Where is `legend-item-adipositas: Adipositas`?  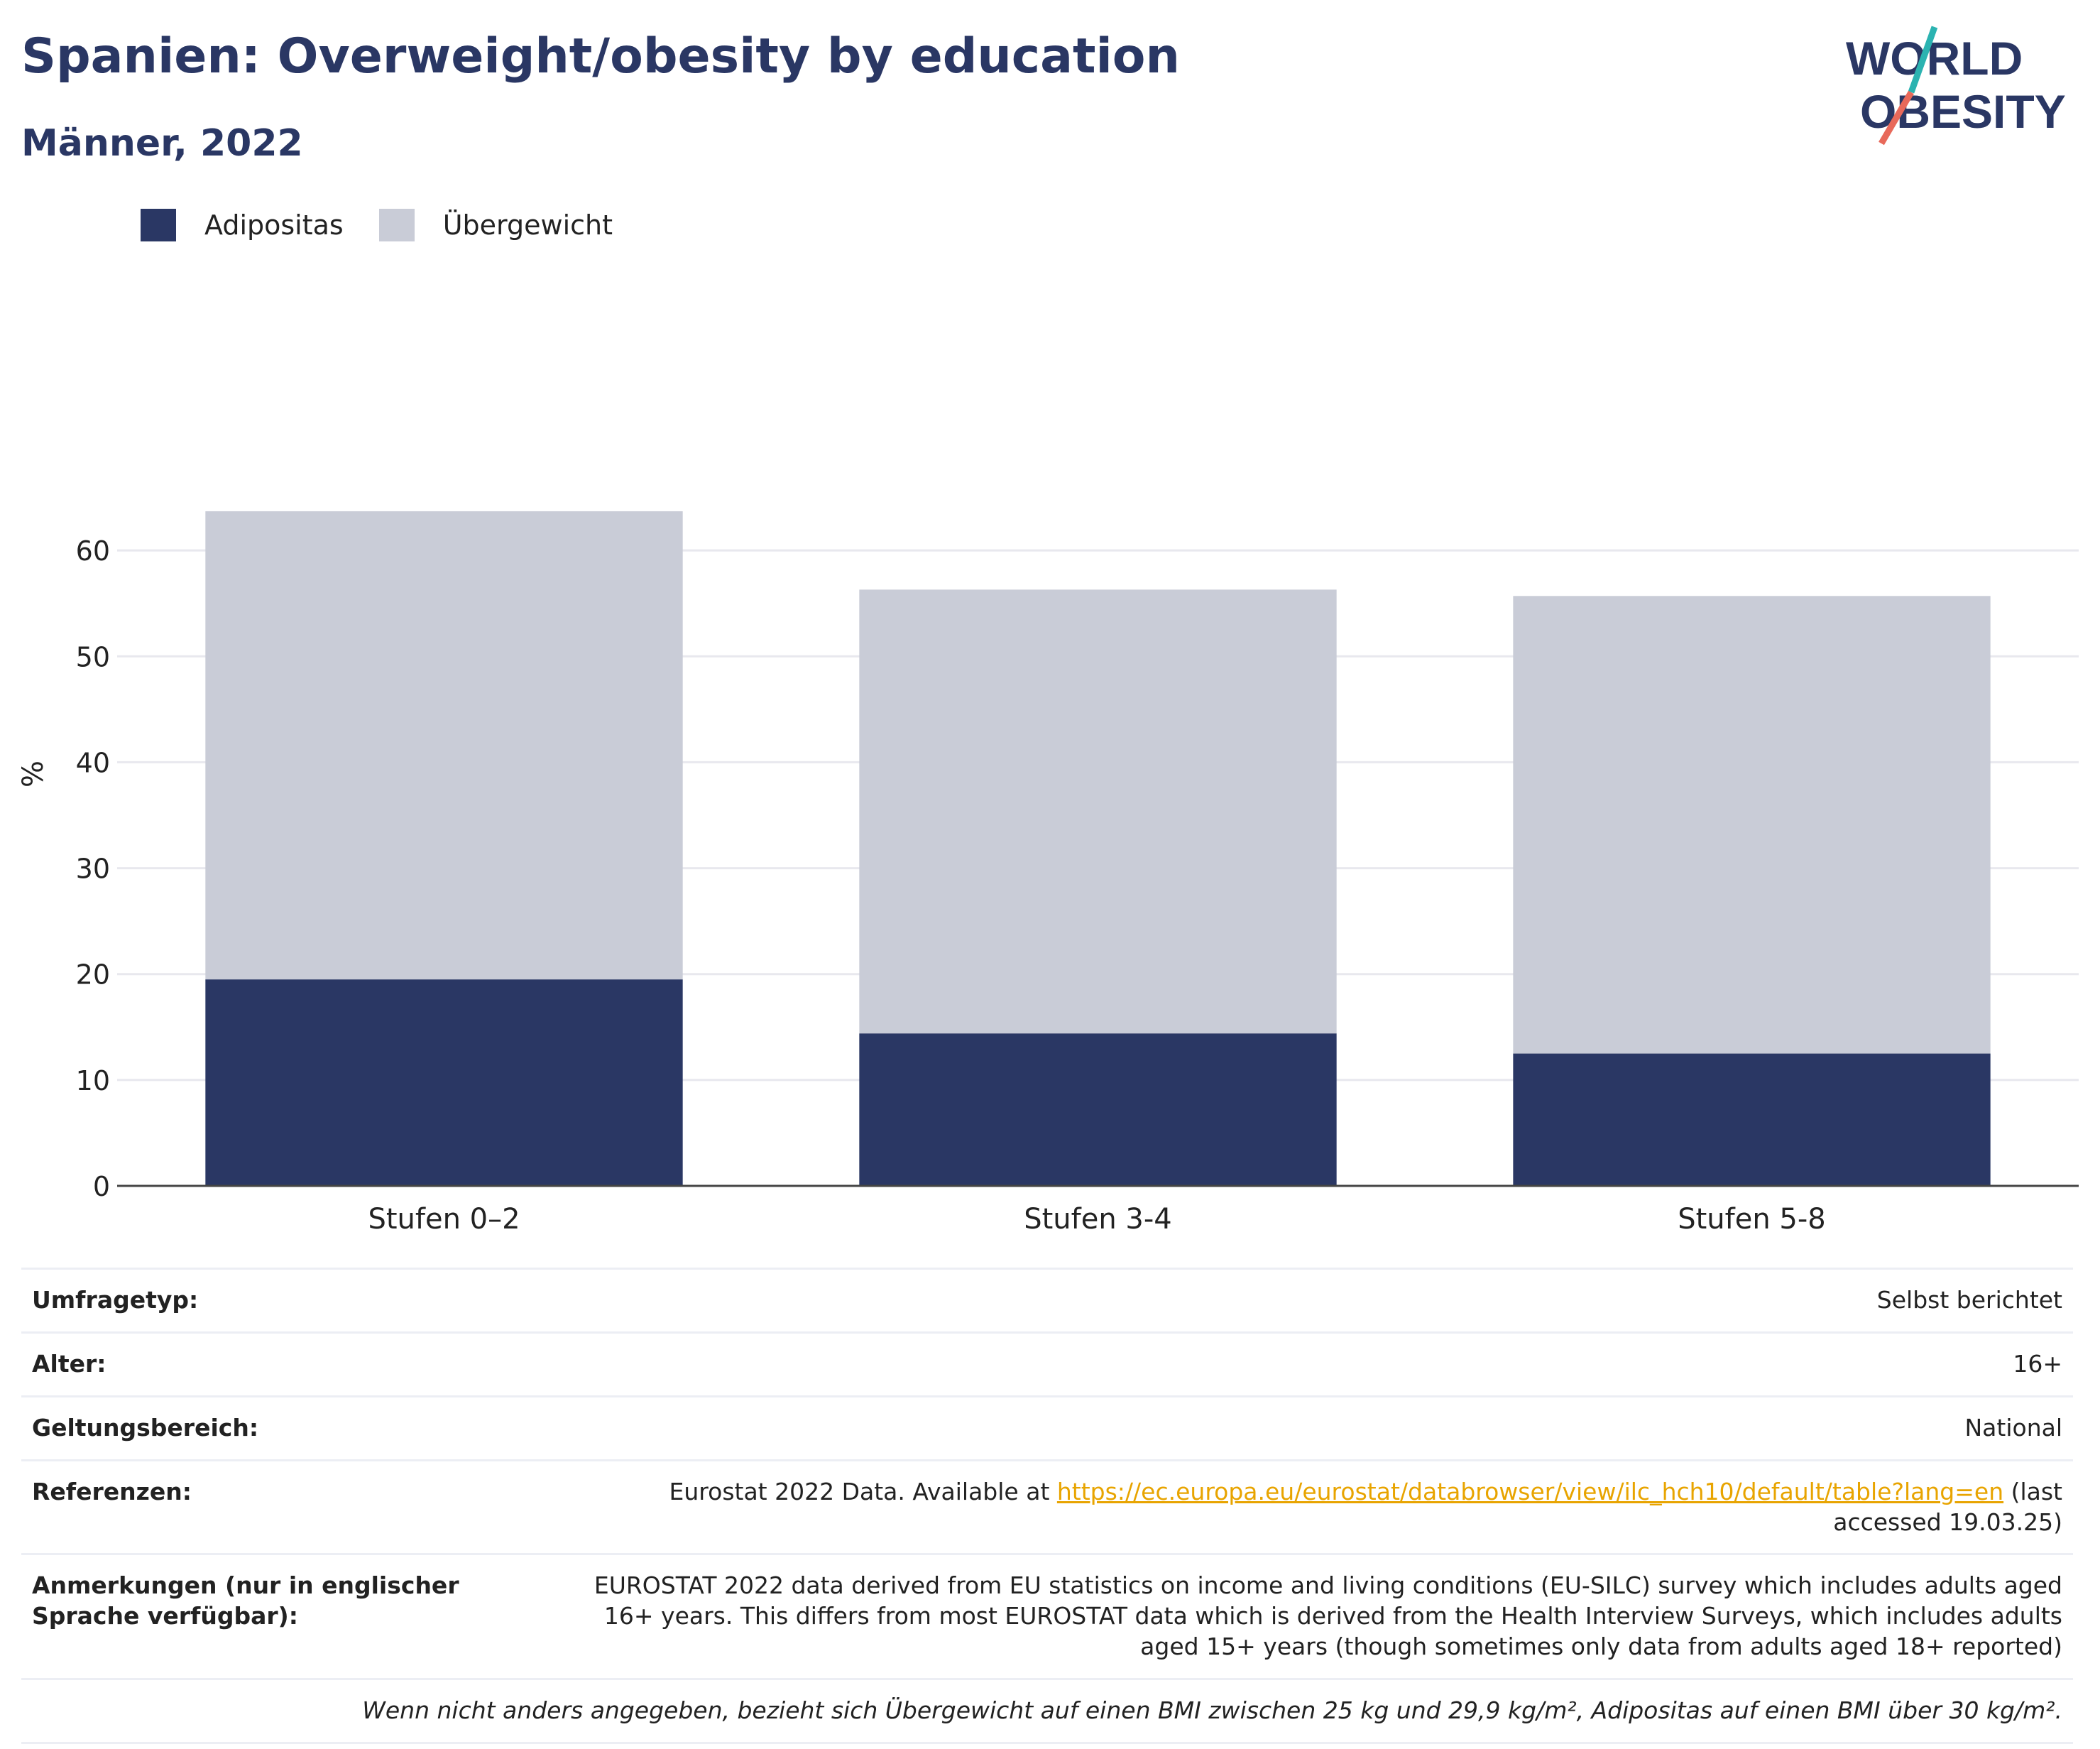 legend-item-adipositas: Adipositas is located at coordinates (242, 225).